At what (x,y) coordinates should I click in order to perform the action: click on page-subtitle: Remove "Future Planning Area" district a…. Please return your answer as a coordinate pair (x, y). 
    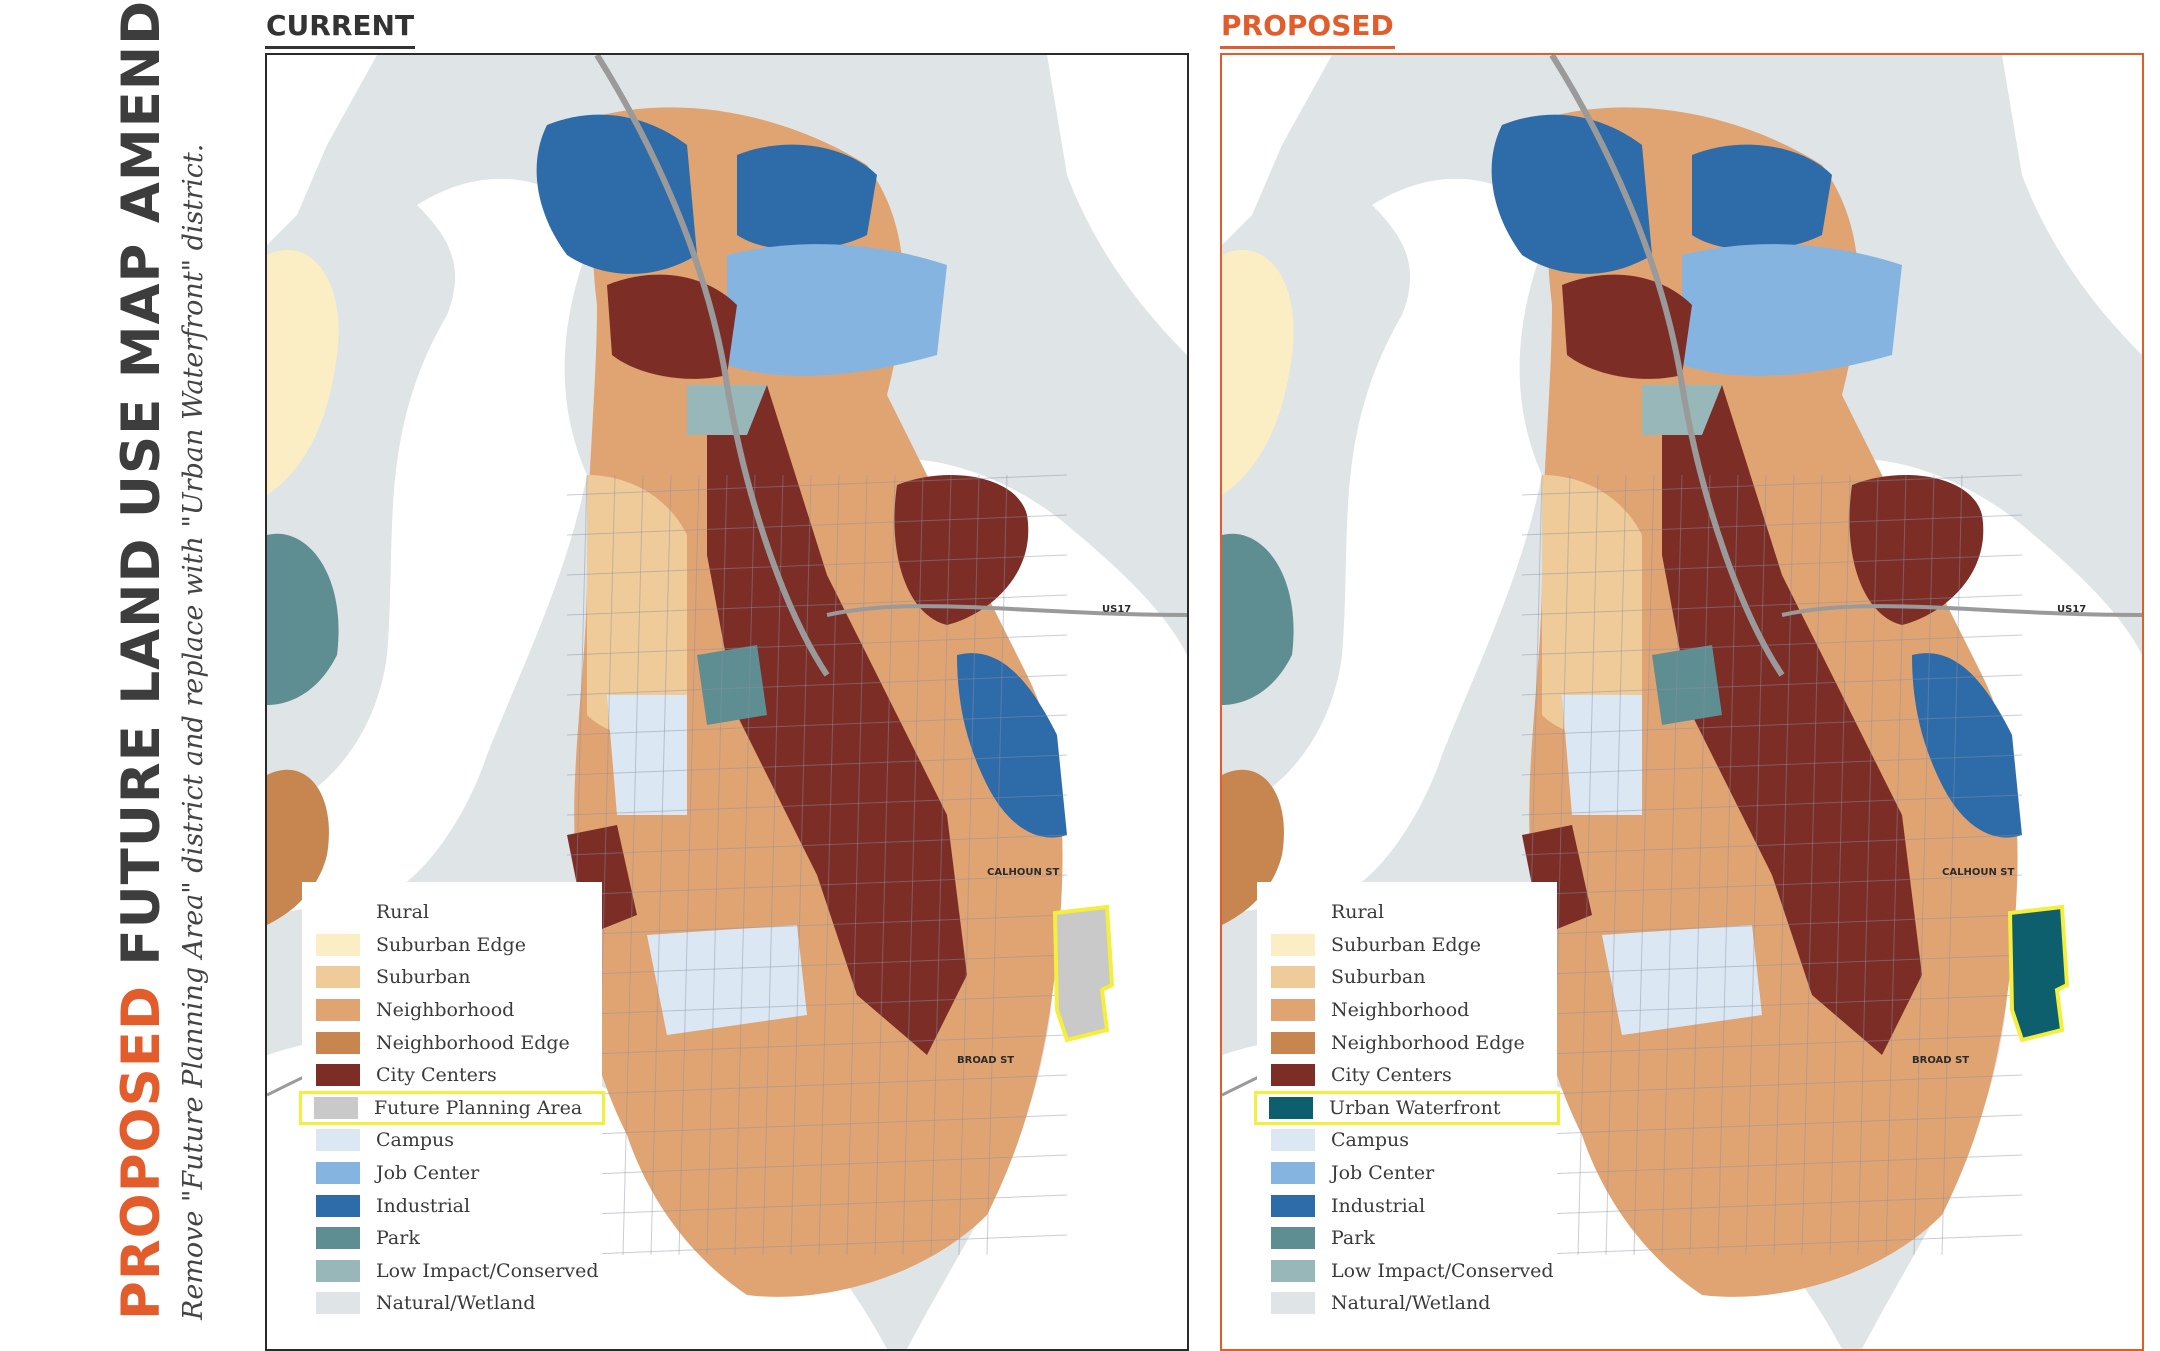
    Looking at the image, I should click on (193, 731).